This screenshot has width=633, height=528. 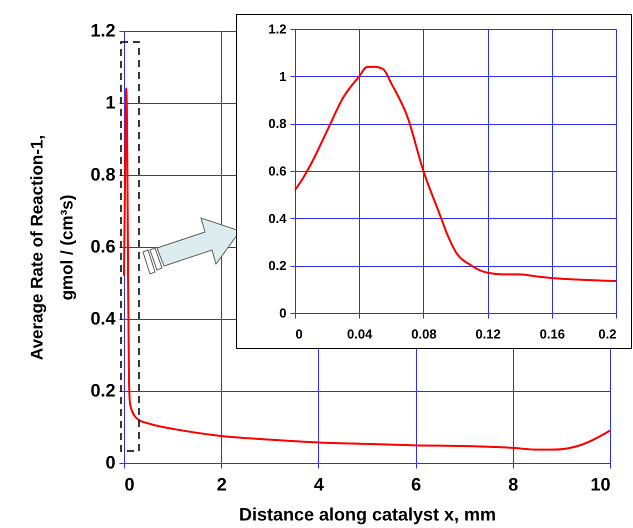 I want to click on x-tick-label: 6, so click(x=416, y=484).